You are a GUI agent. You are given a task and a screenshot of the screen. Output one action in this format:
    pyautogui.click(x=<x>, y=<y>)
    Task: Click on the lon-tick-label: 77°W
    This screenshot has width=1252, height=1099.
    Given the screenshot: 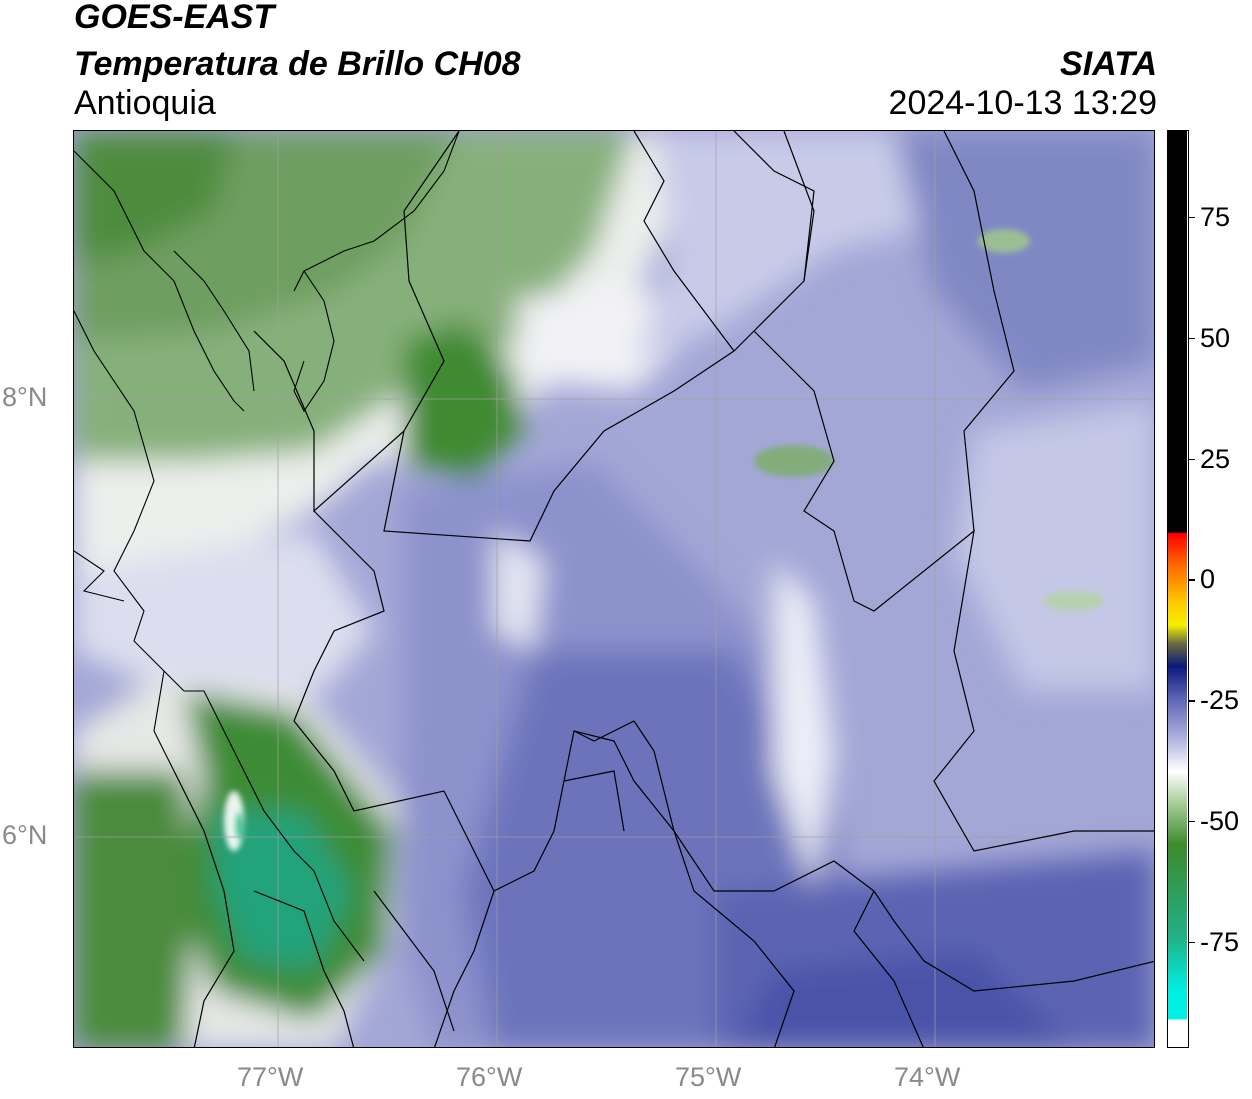 What is the action you would take?
    pyautogui.click(x=270, y=1077)
    